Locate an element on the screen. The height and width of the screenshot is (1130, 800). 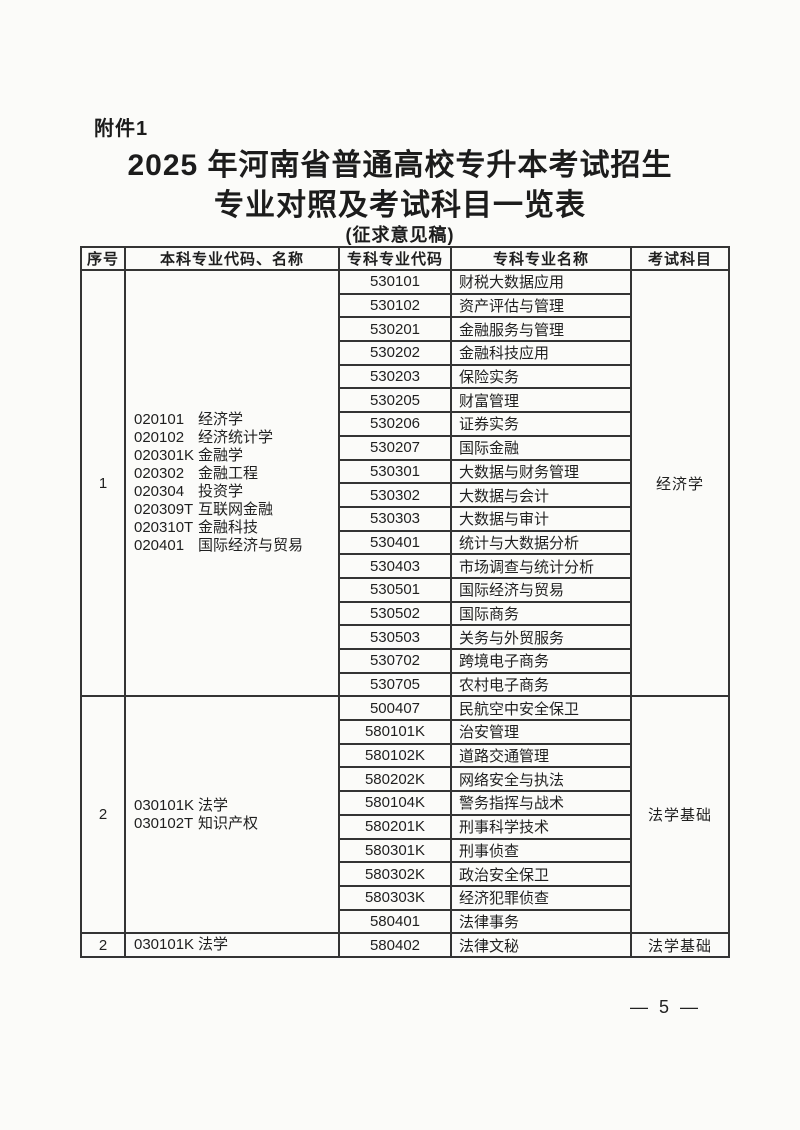
undergrad-major-line: 020310T 金融科技 is located at coordinates (236, 528).